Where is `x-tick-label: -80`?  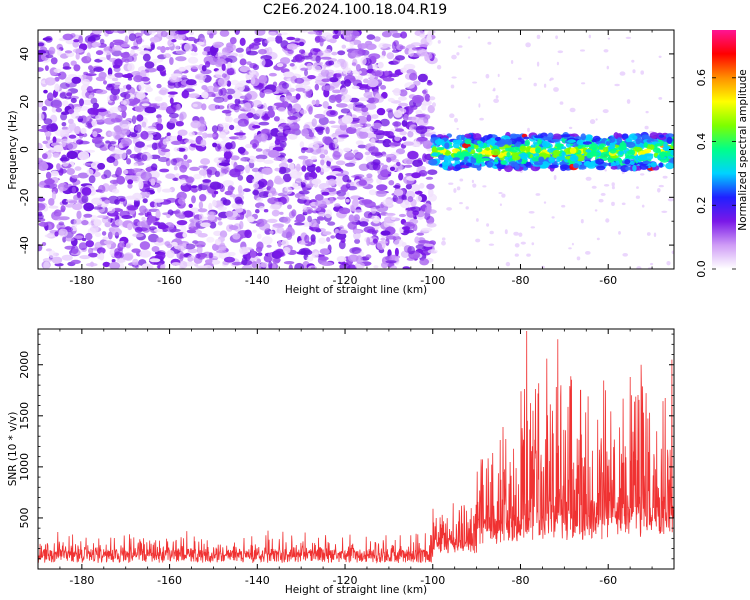 x-tick-label: -80 is located at coordinates (520, 580).